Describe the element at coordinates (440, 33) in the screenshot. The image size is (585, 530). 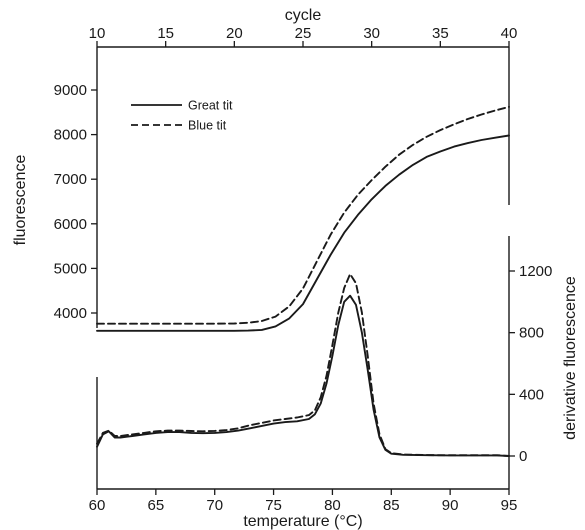
I see `cycle-tick-label: 35` at that location.